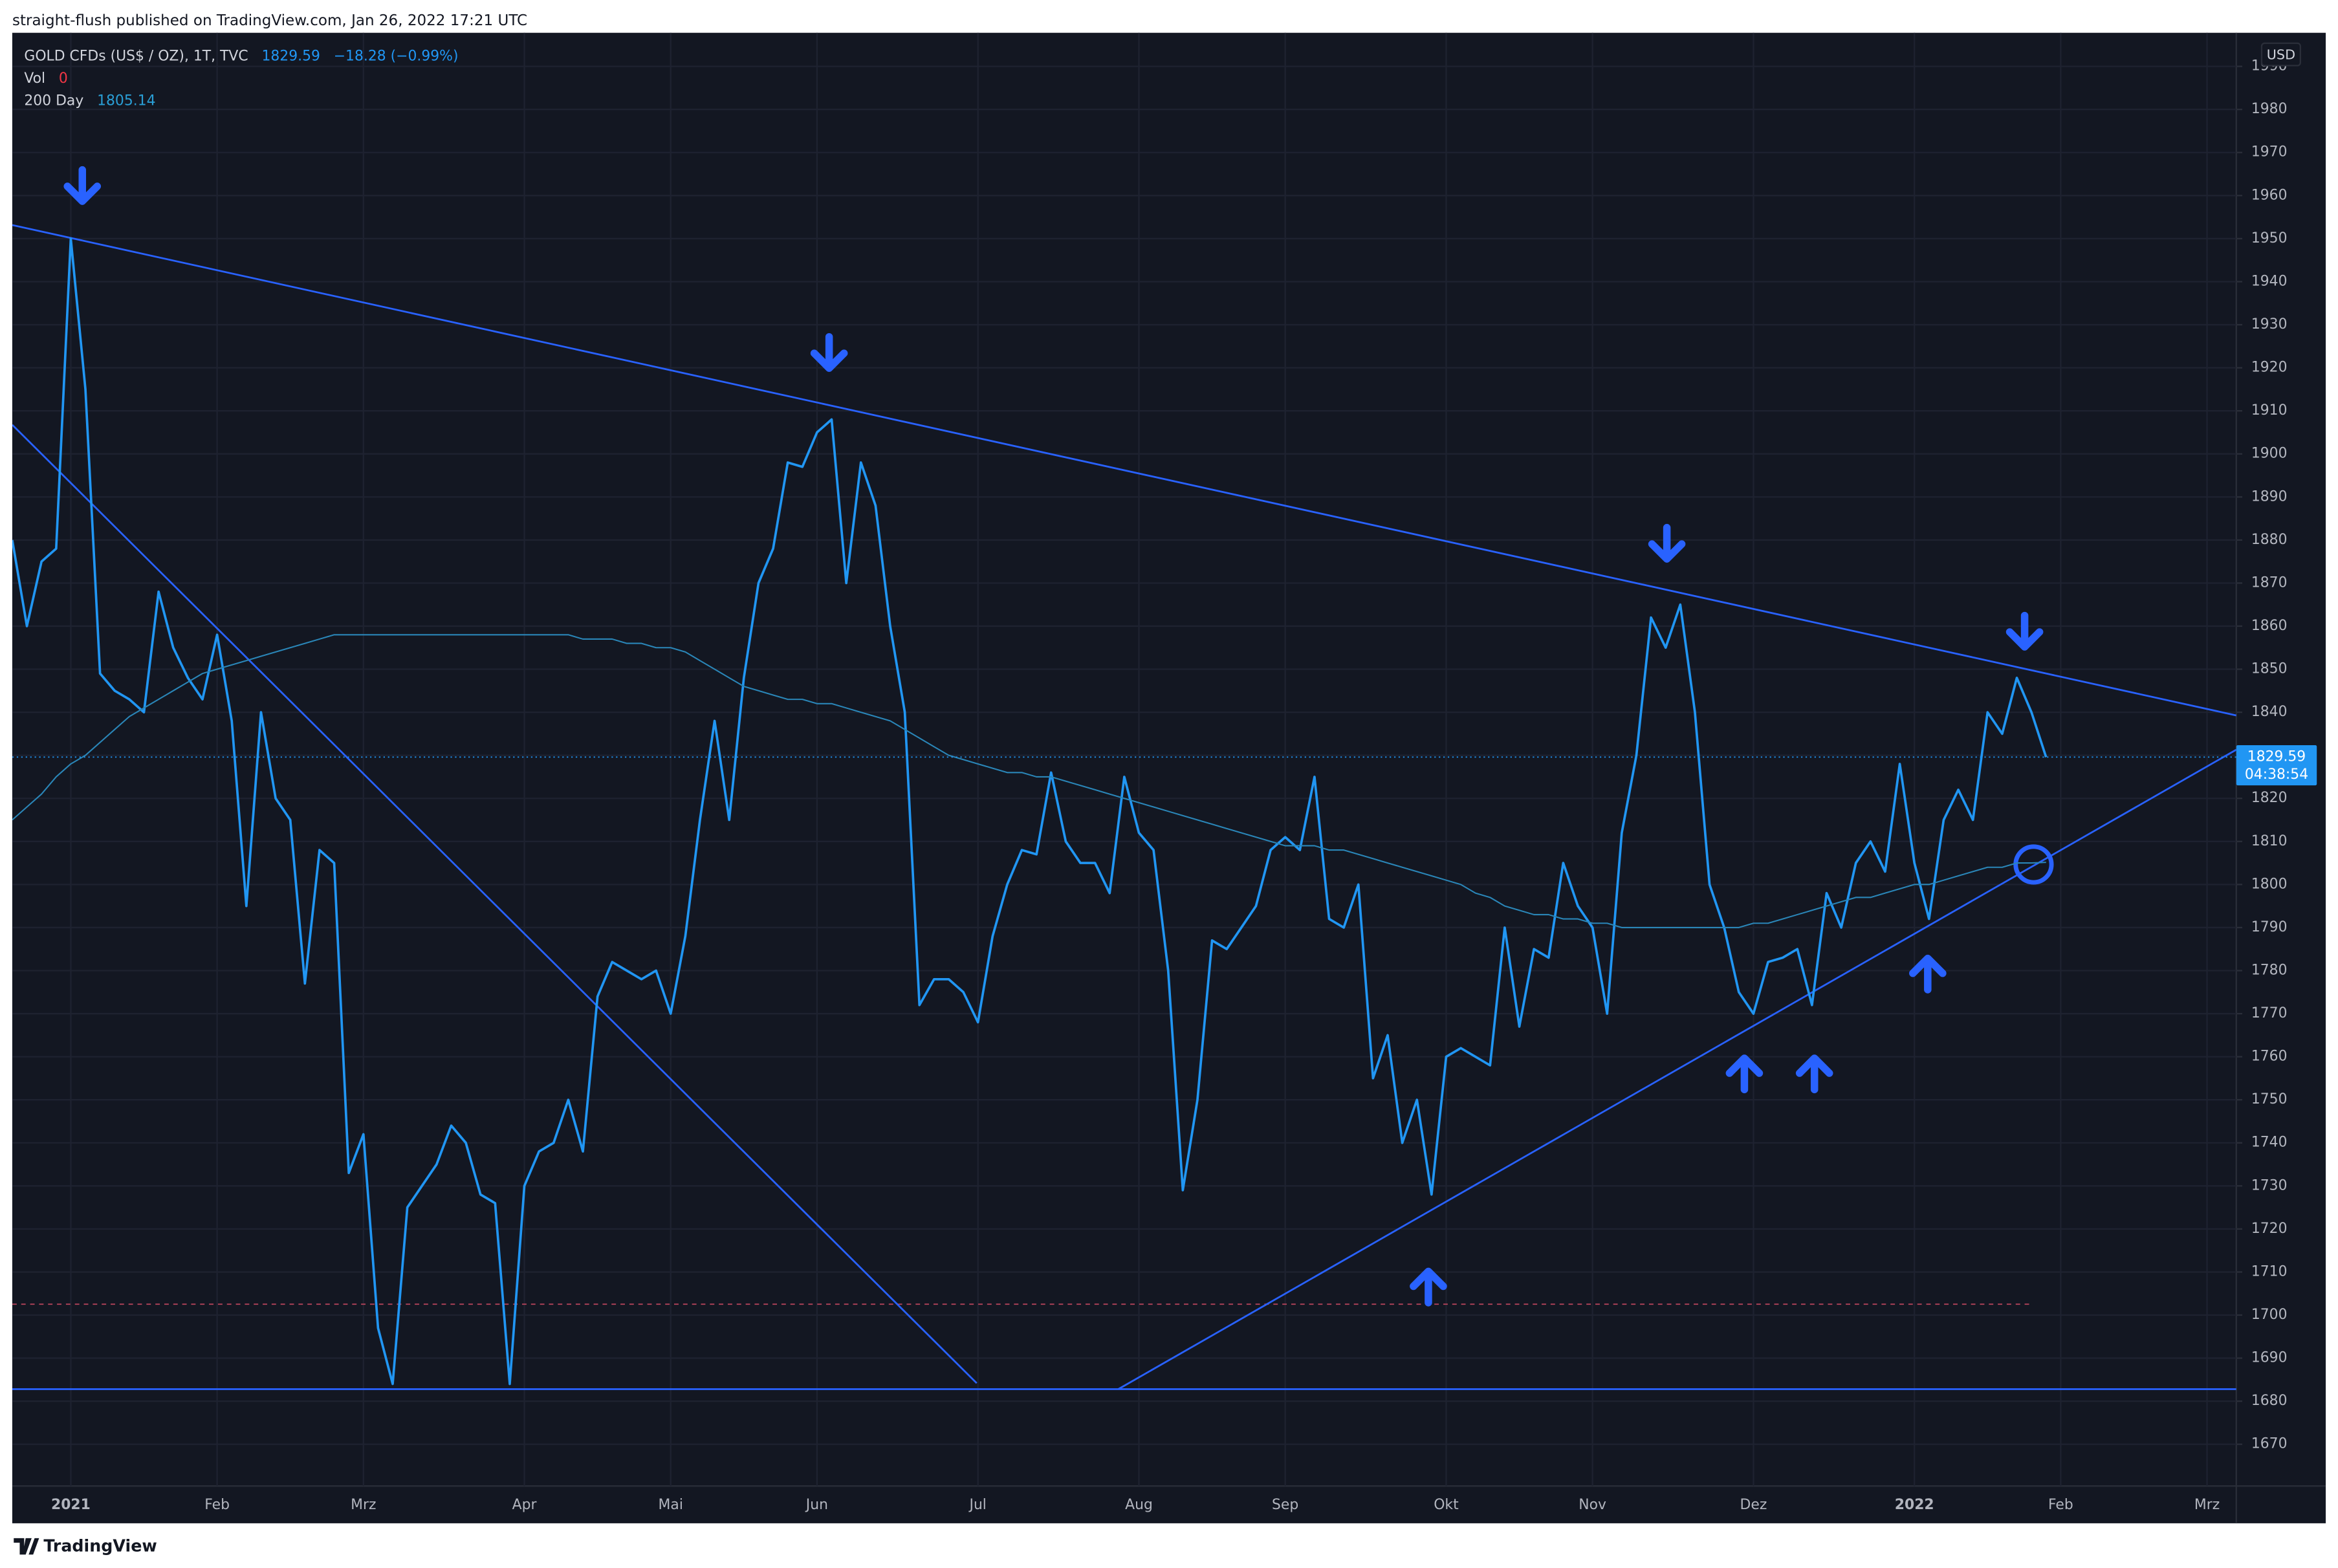 The height and width of the screenshot is (1568, 2338). I want to click on logo-icon, so click(27, 1546).